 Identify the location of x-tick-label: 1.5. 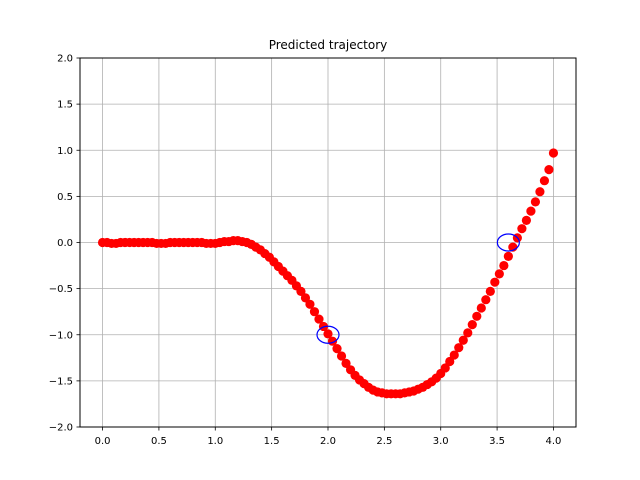
(272, 441).